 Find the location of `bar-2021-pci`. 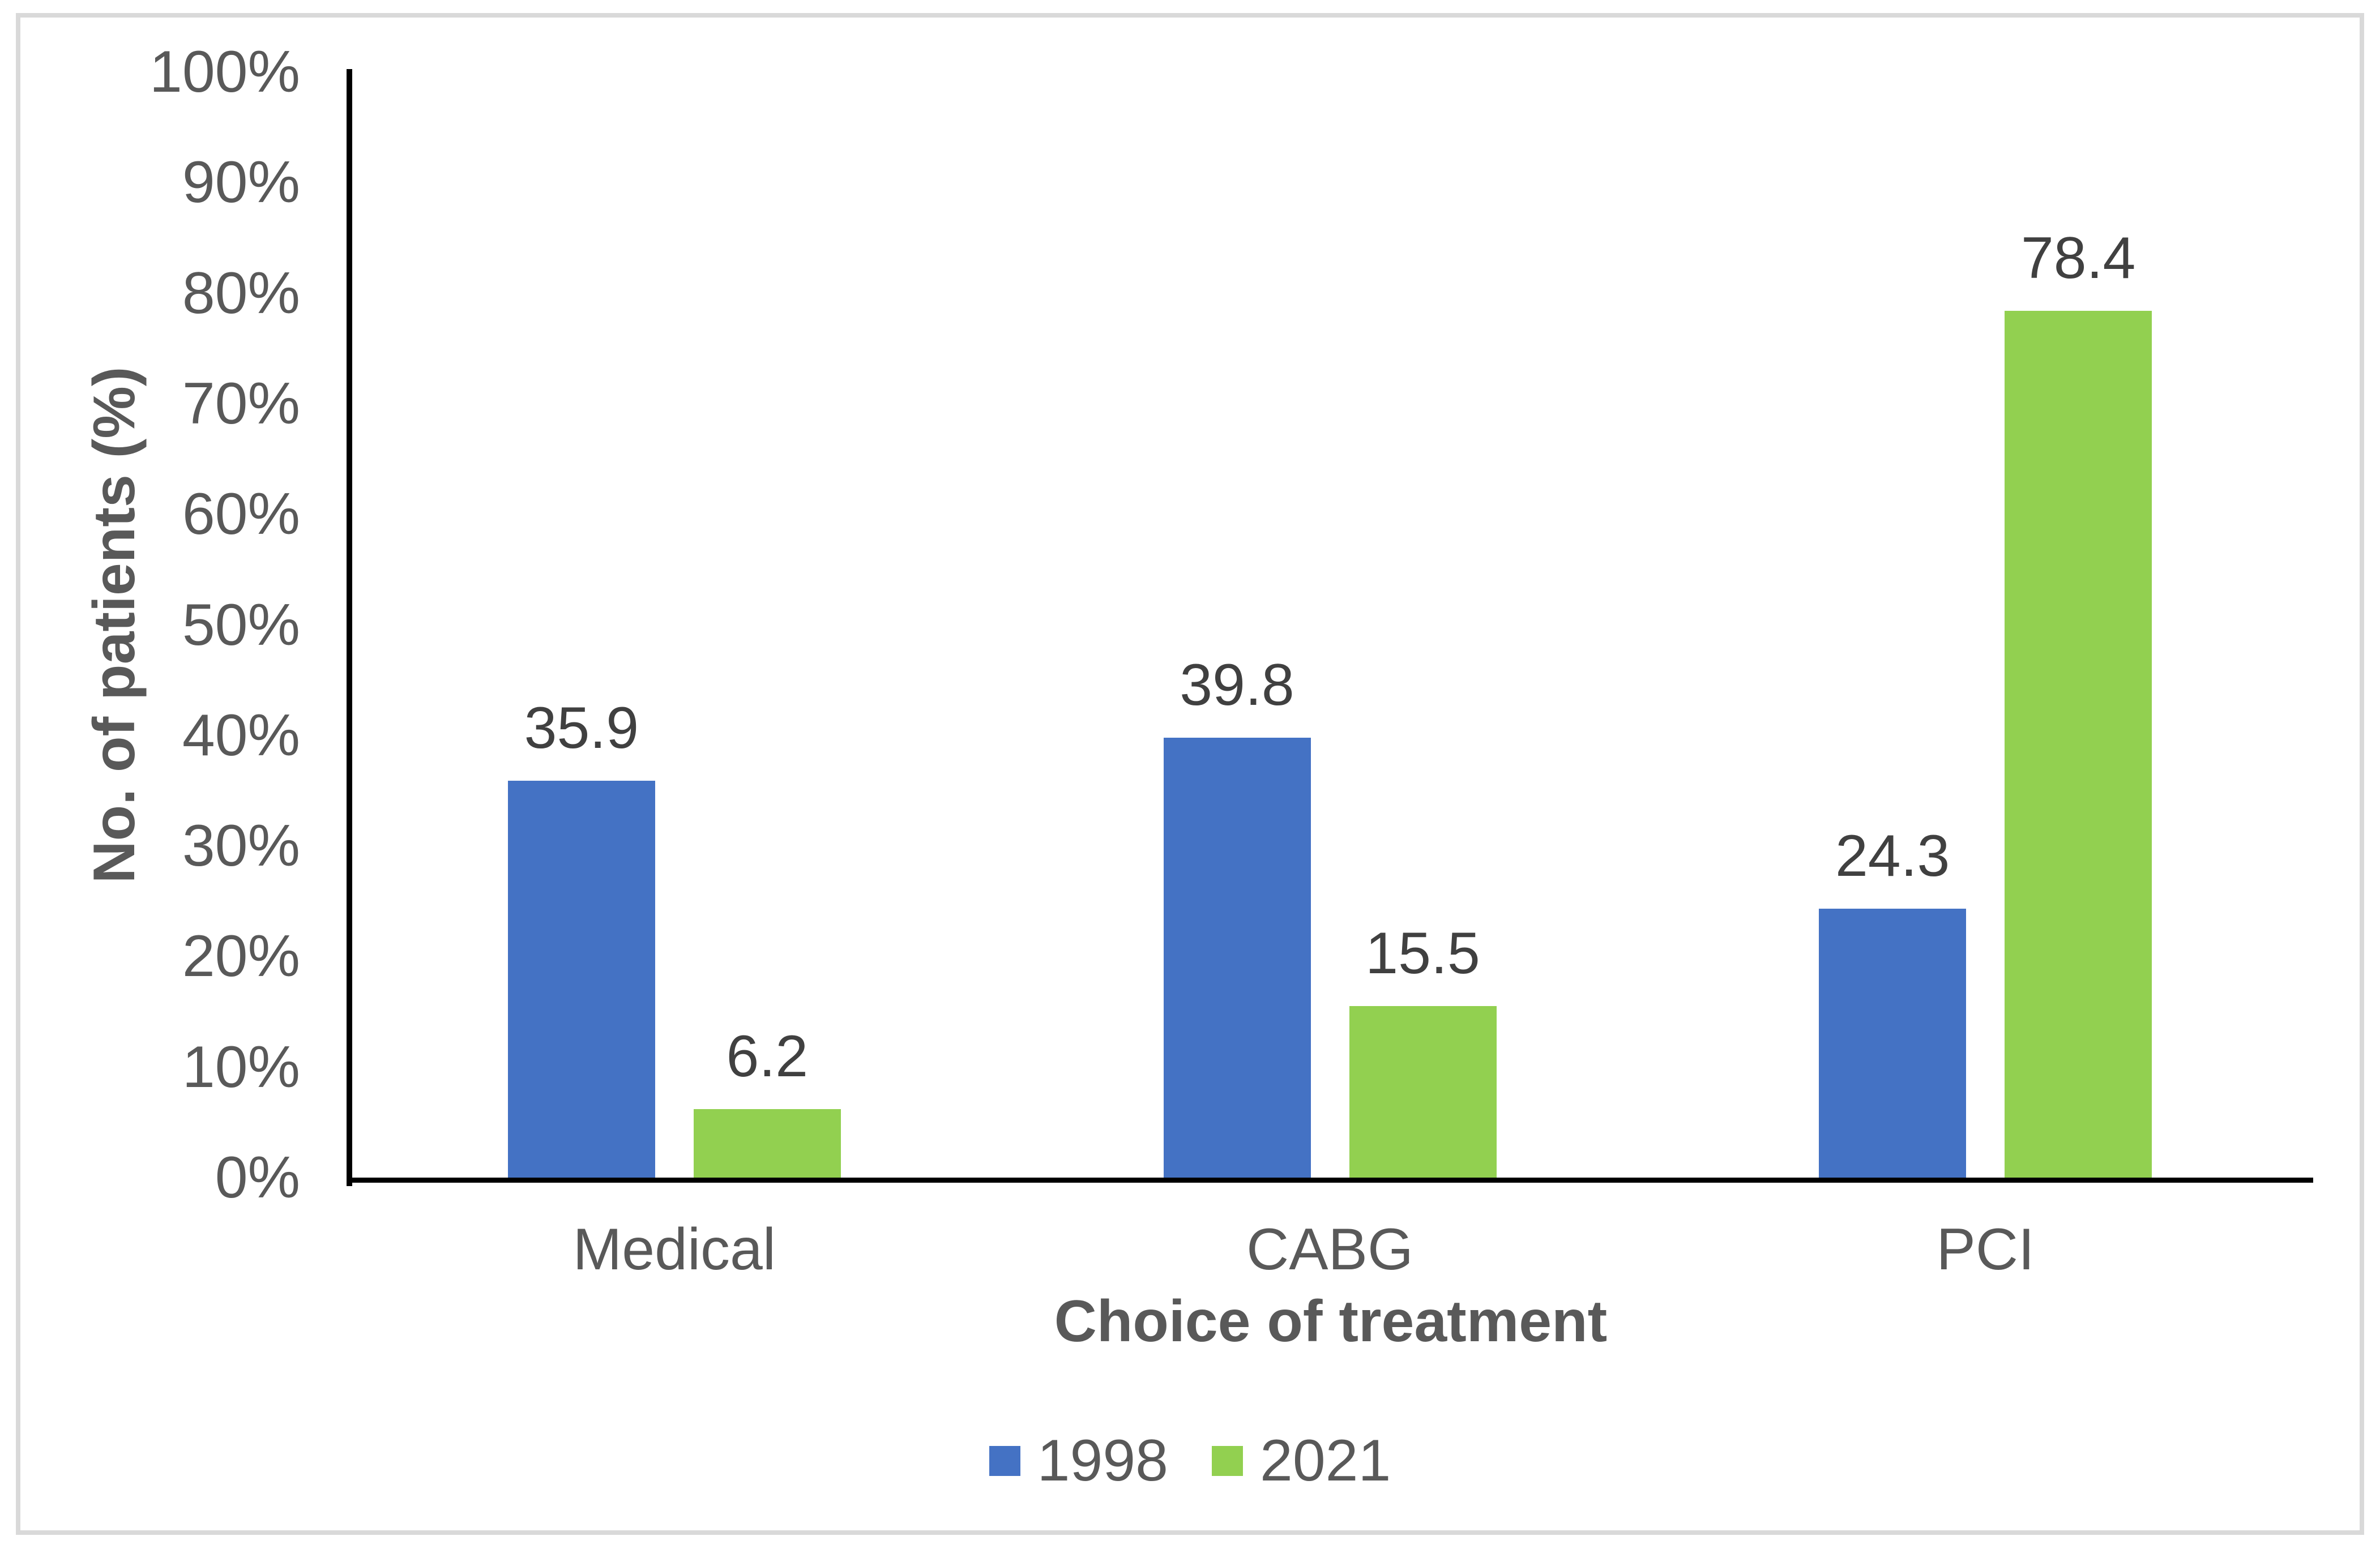

bar-2021-pci is located at coordinates (2078, 744).